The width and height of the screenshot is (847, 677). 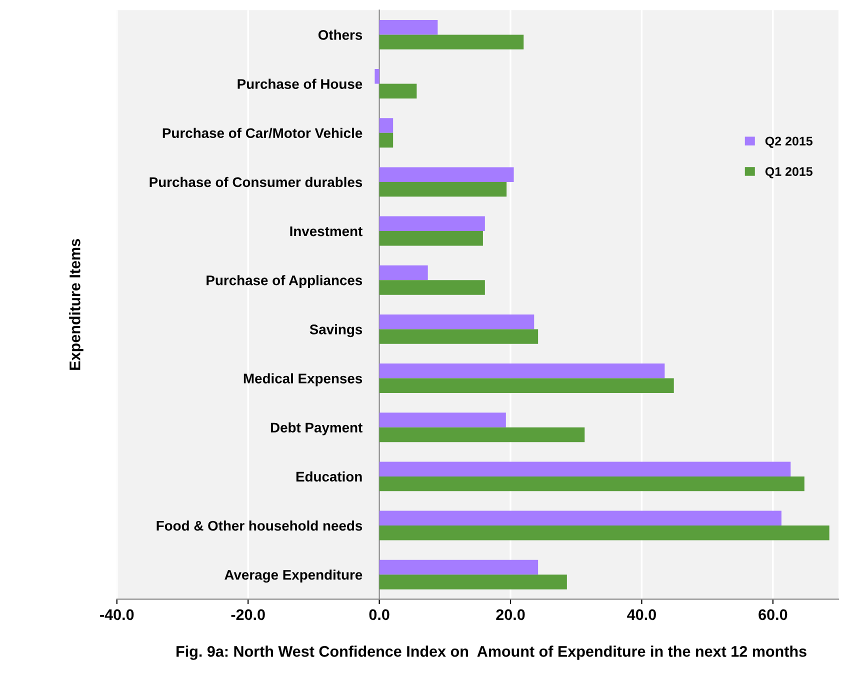 What do you see at coordinates (329, 476) in the screenshot?
I see `y-tick-label: Education` at bounding box center [329, 476].